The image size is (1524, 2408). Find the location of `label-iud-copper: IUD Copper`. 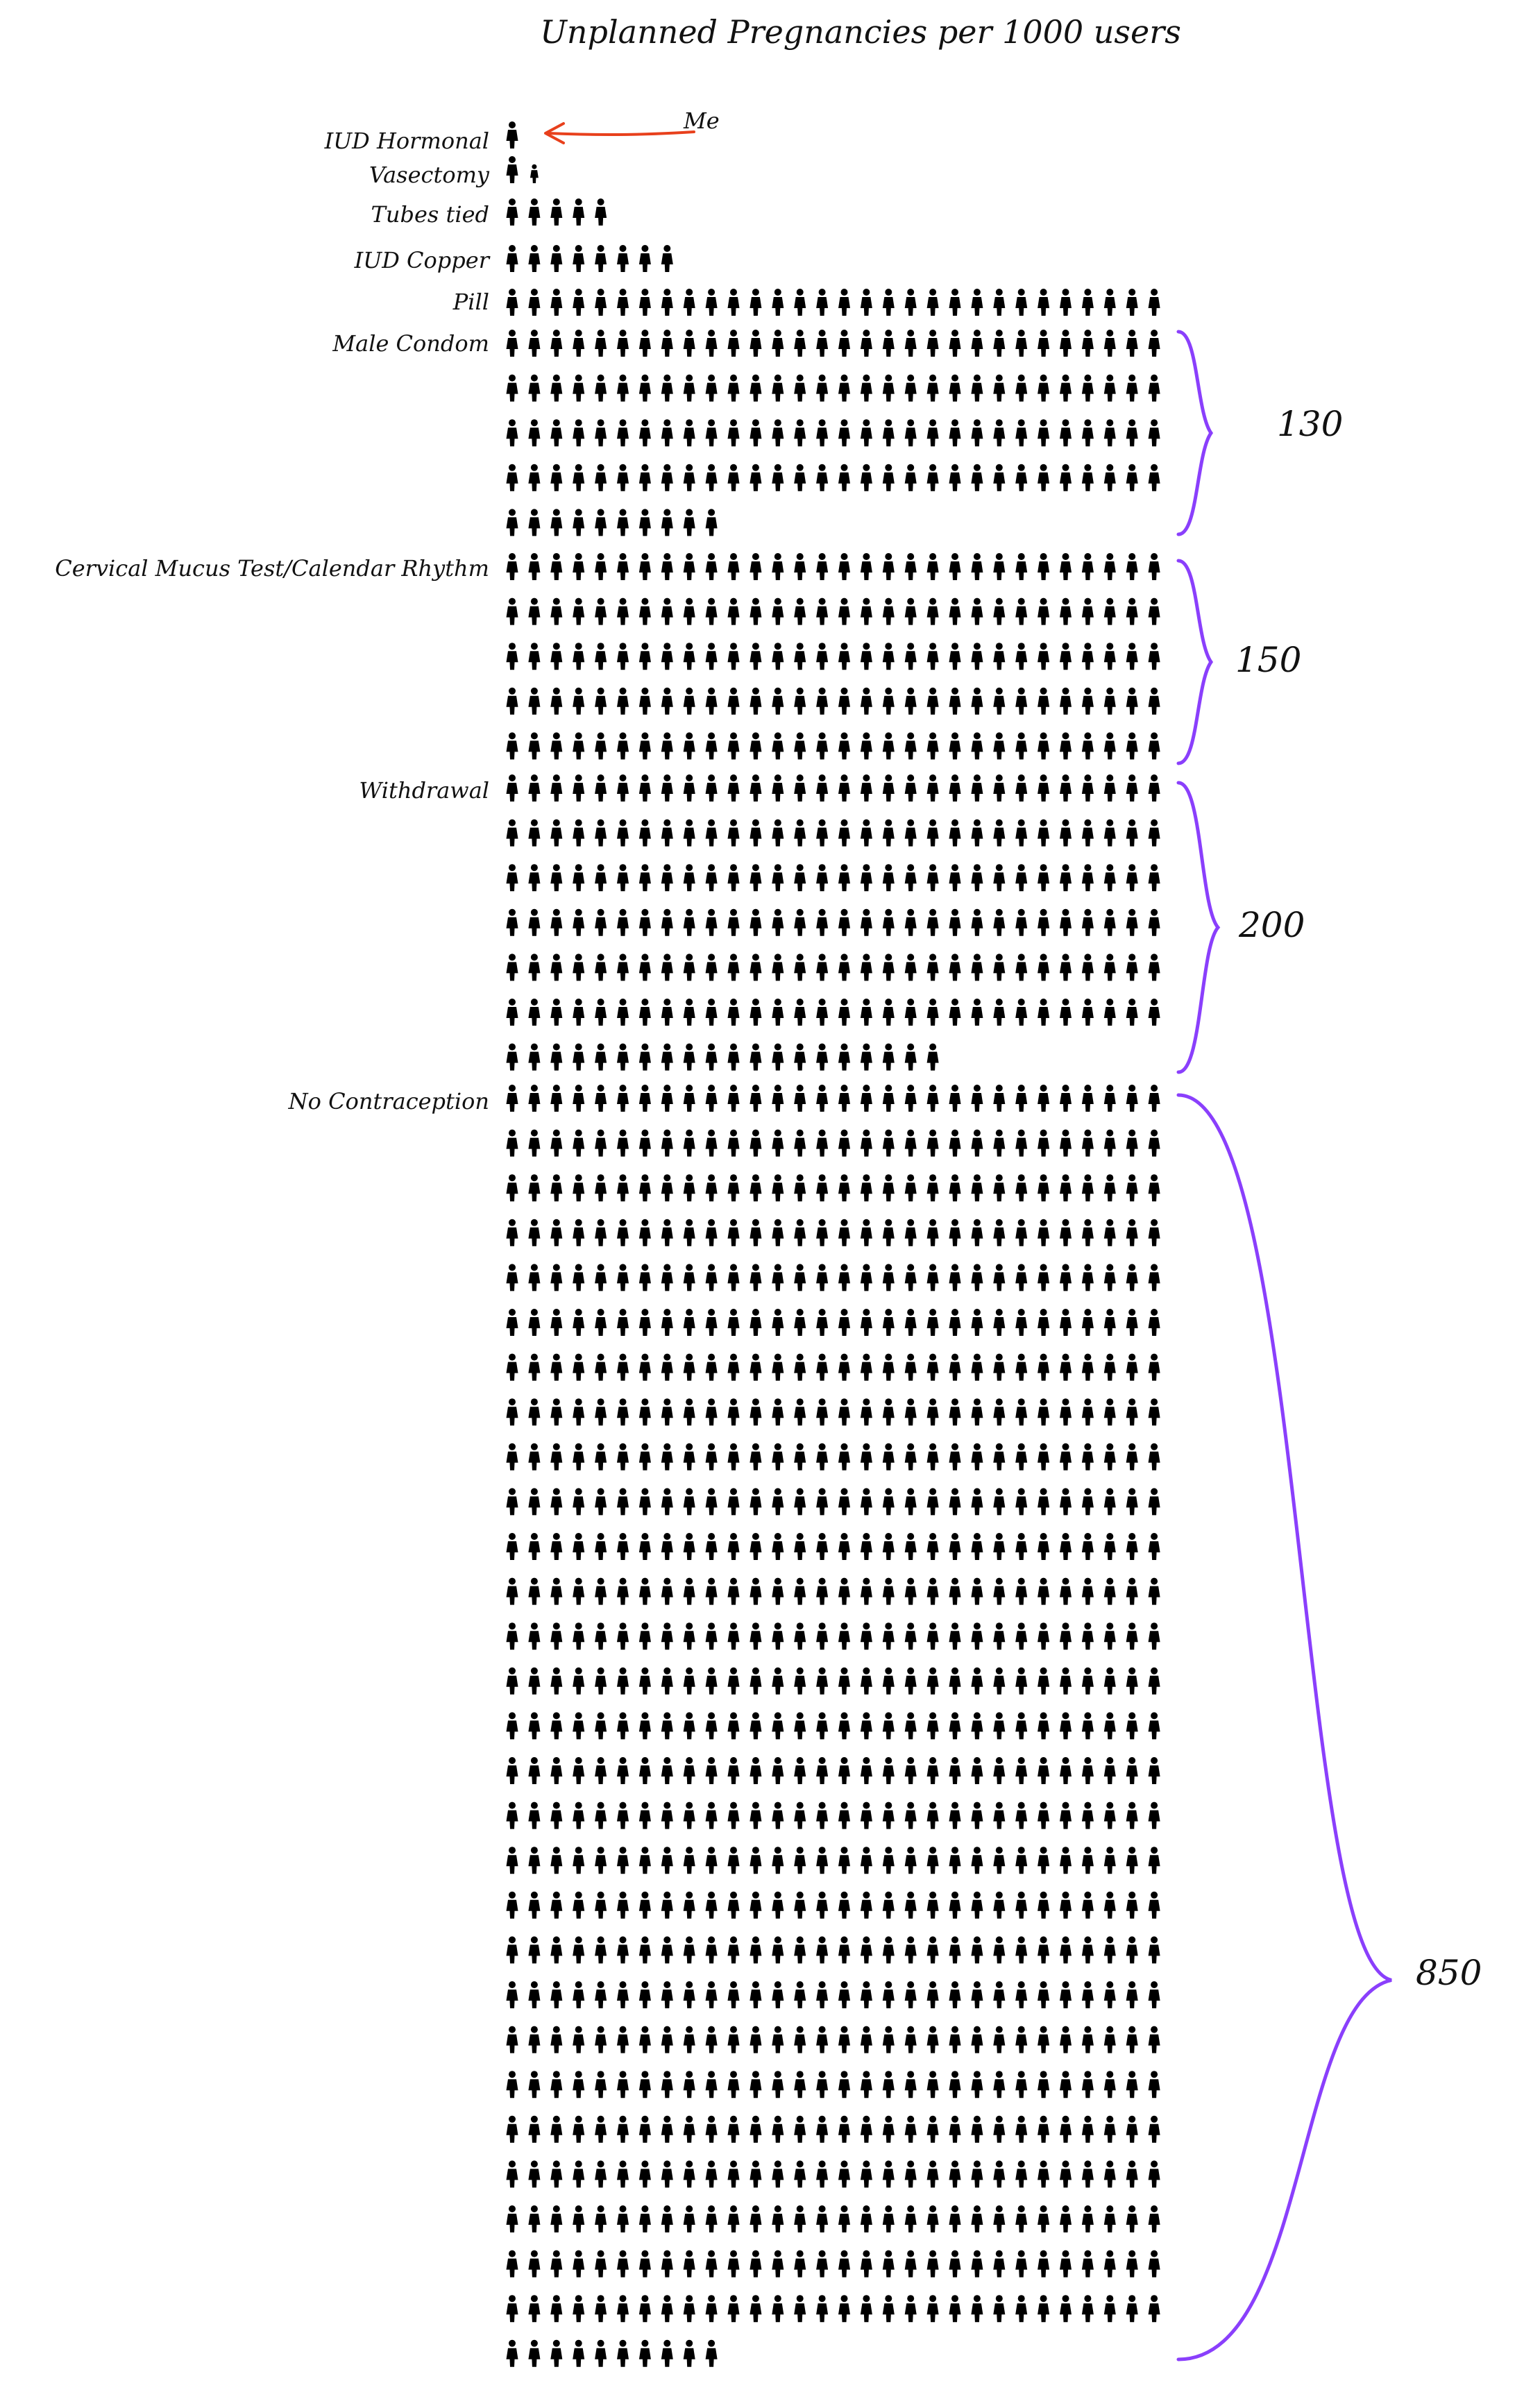

label-iud-copper: IUD Copper is located at coordinates (422, 260).